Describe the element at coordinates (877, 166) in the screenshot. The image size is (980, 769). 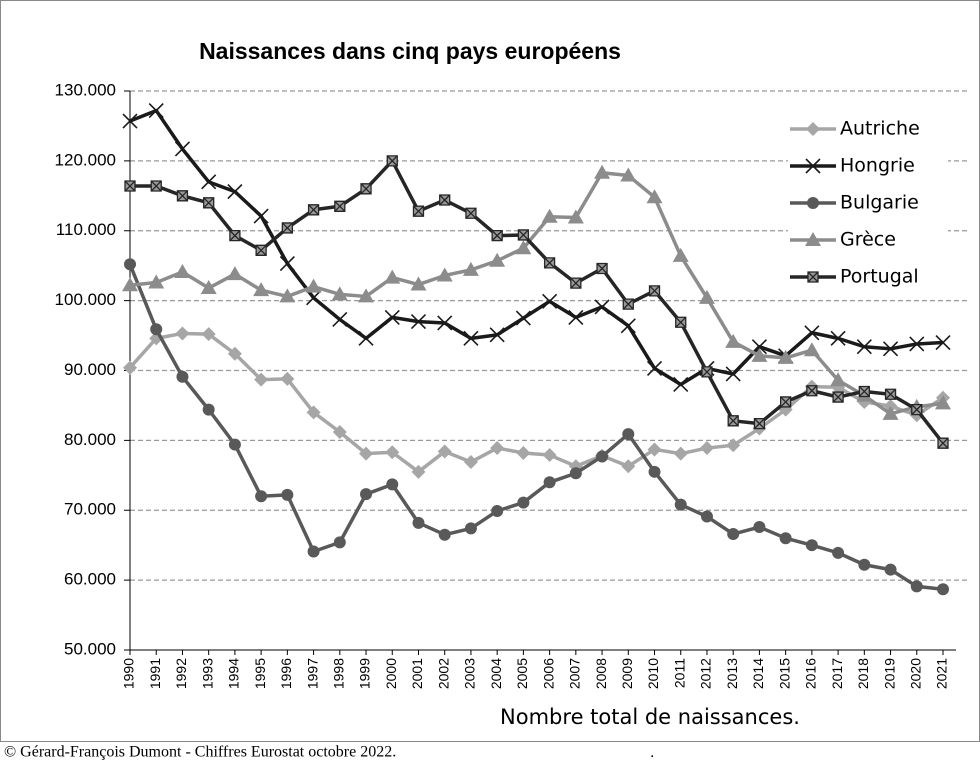
I see `legend-label: Hongrie` at that location.